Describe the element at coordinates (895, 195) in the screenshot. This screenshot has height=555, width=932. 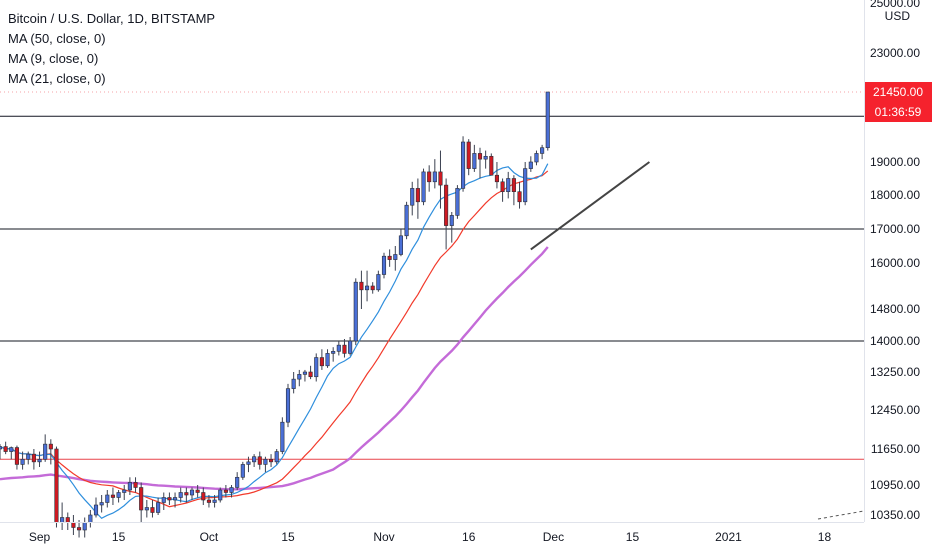
I see `y-tick-label: 18000.00` at that location.